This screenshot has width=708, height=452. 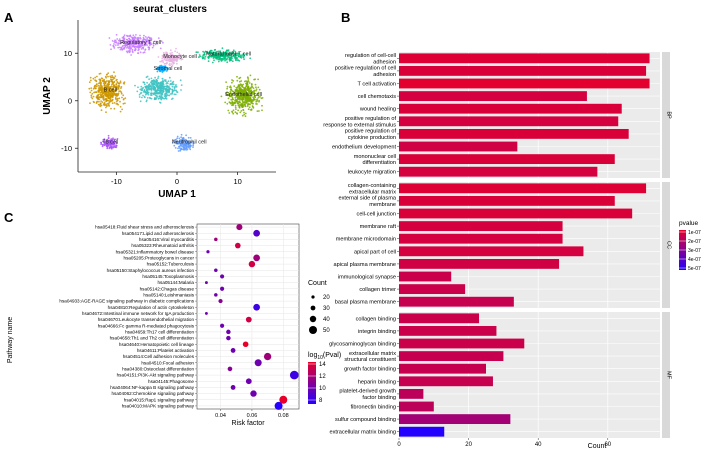 I want to click on pvalue-legend: pvalue 1e-07 2e-07 3e-07 4e-07 5e-07, so click(x=690, y=246).